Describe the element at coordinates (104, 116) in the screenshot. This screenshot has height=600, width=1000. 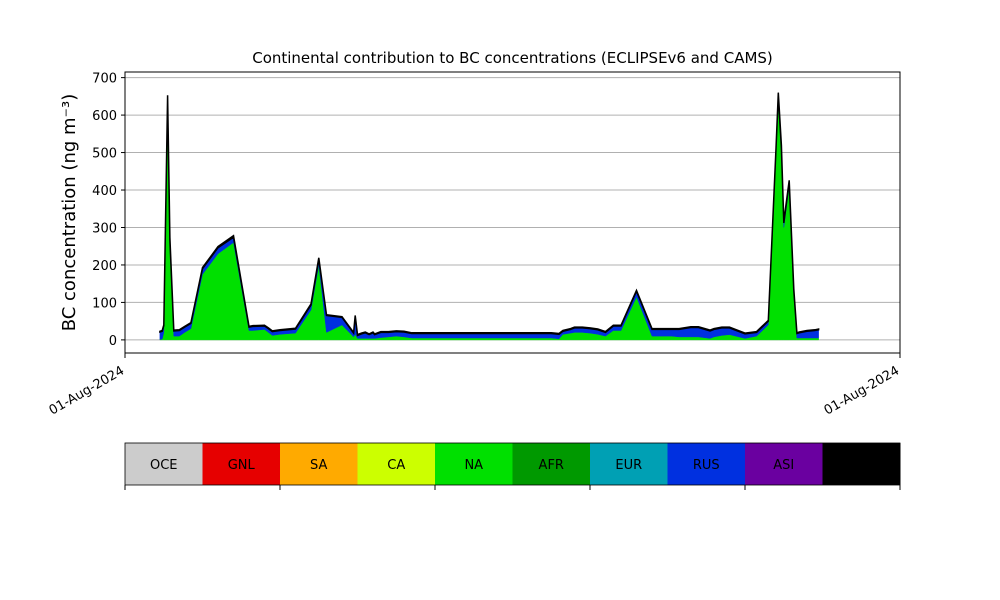
I see `y-tick-label: 600` at that location.